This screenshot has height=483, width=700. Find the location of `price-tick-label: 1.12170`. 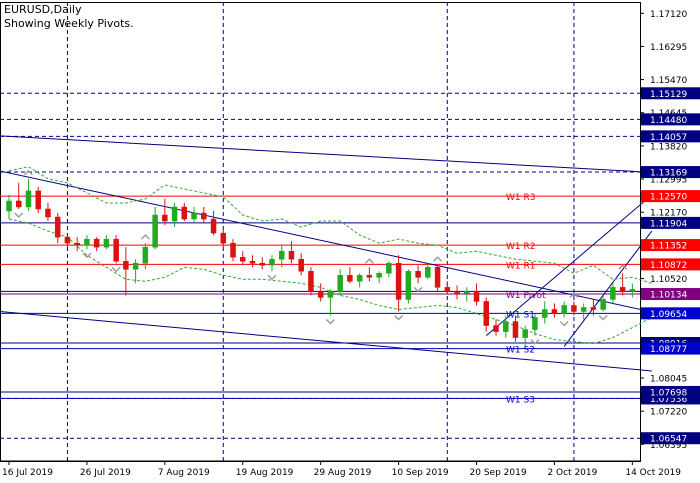

price-tick-label: 1.12170 is located at coordinates (668, 214).